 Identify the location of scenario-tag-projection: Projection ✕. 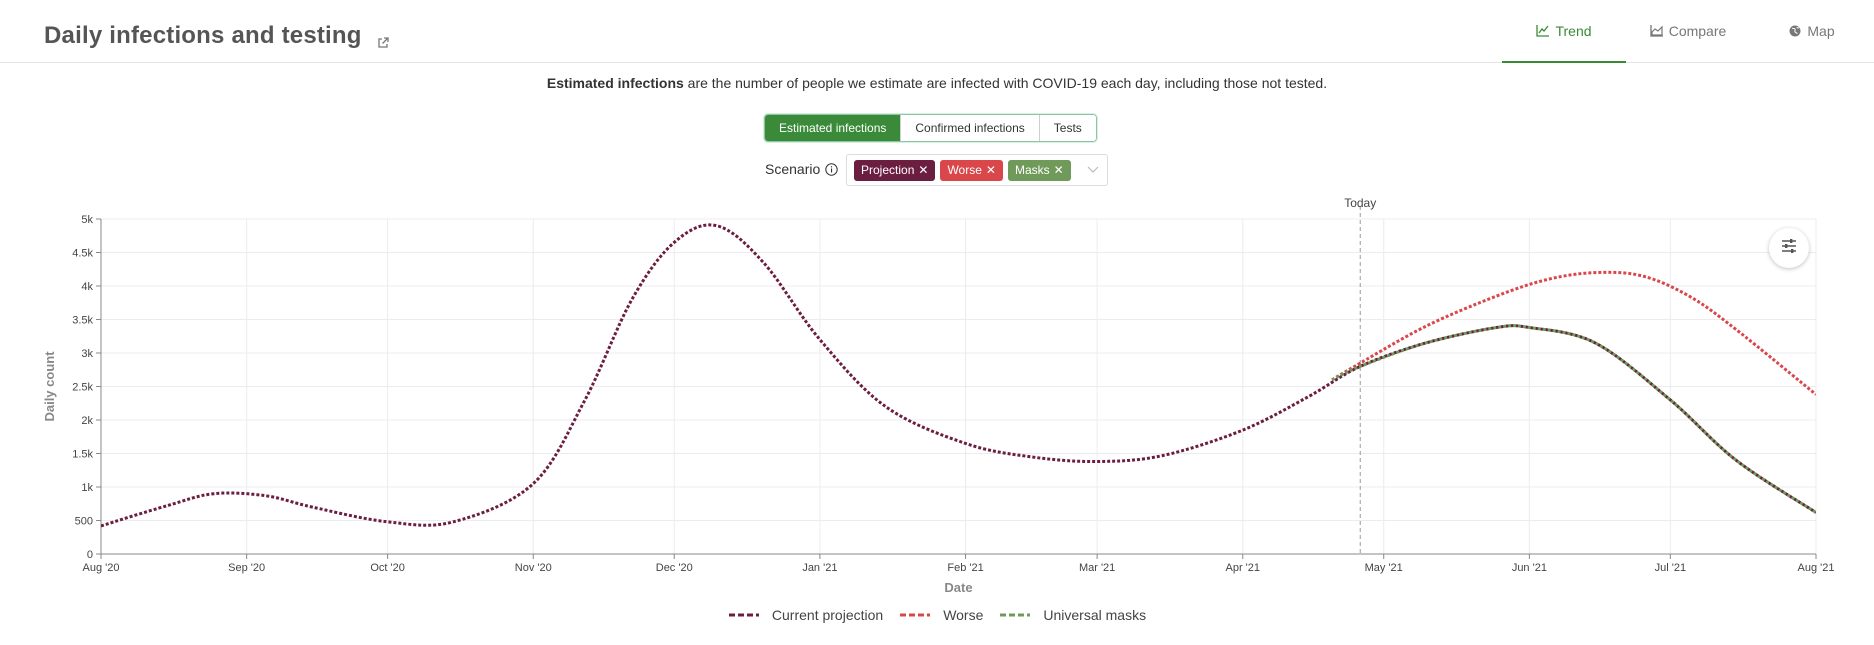
(895, 170).